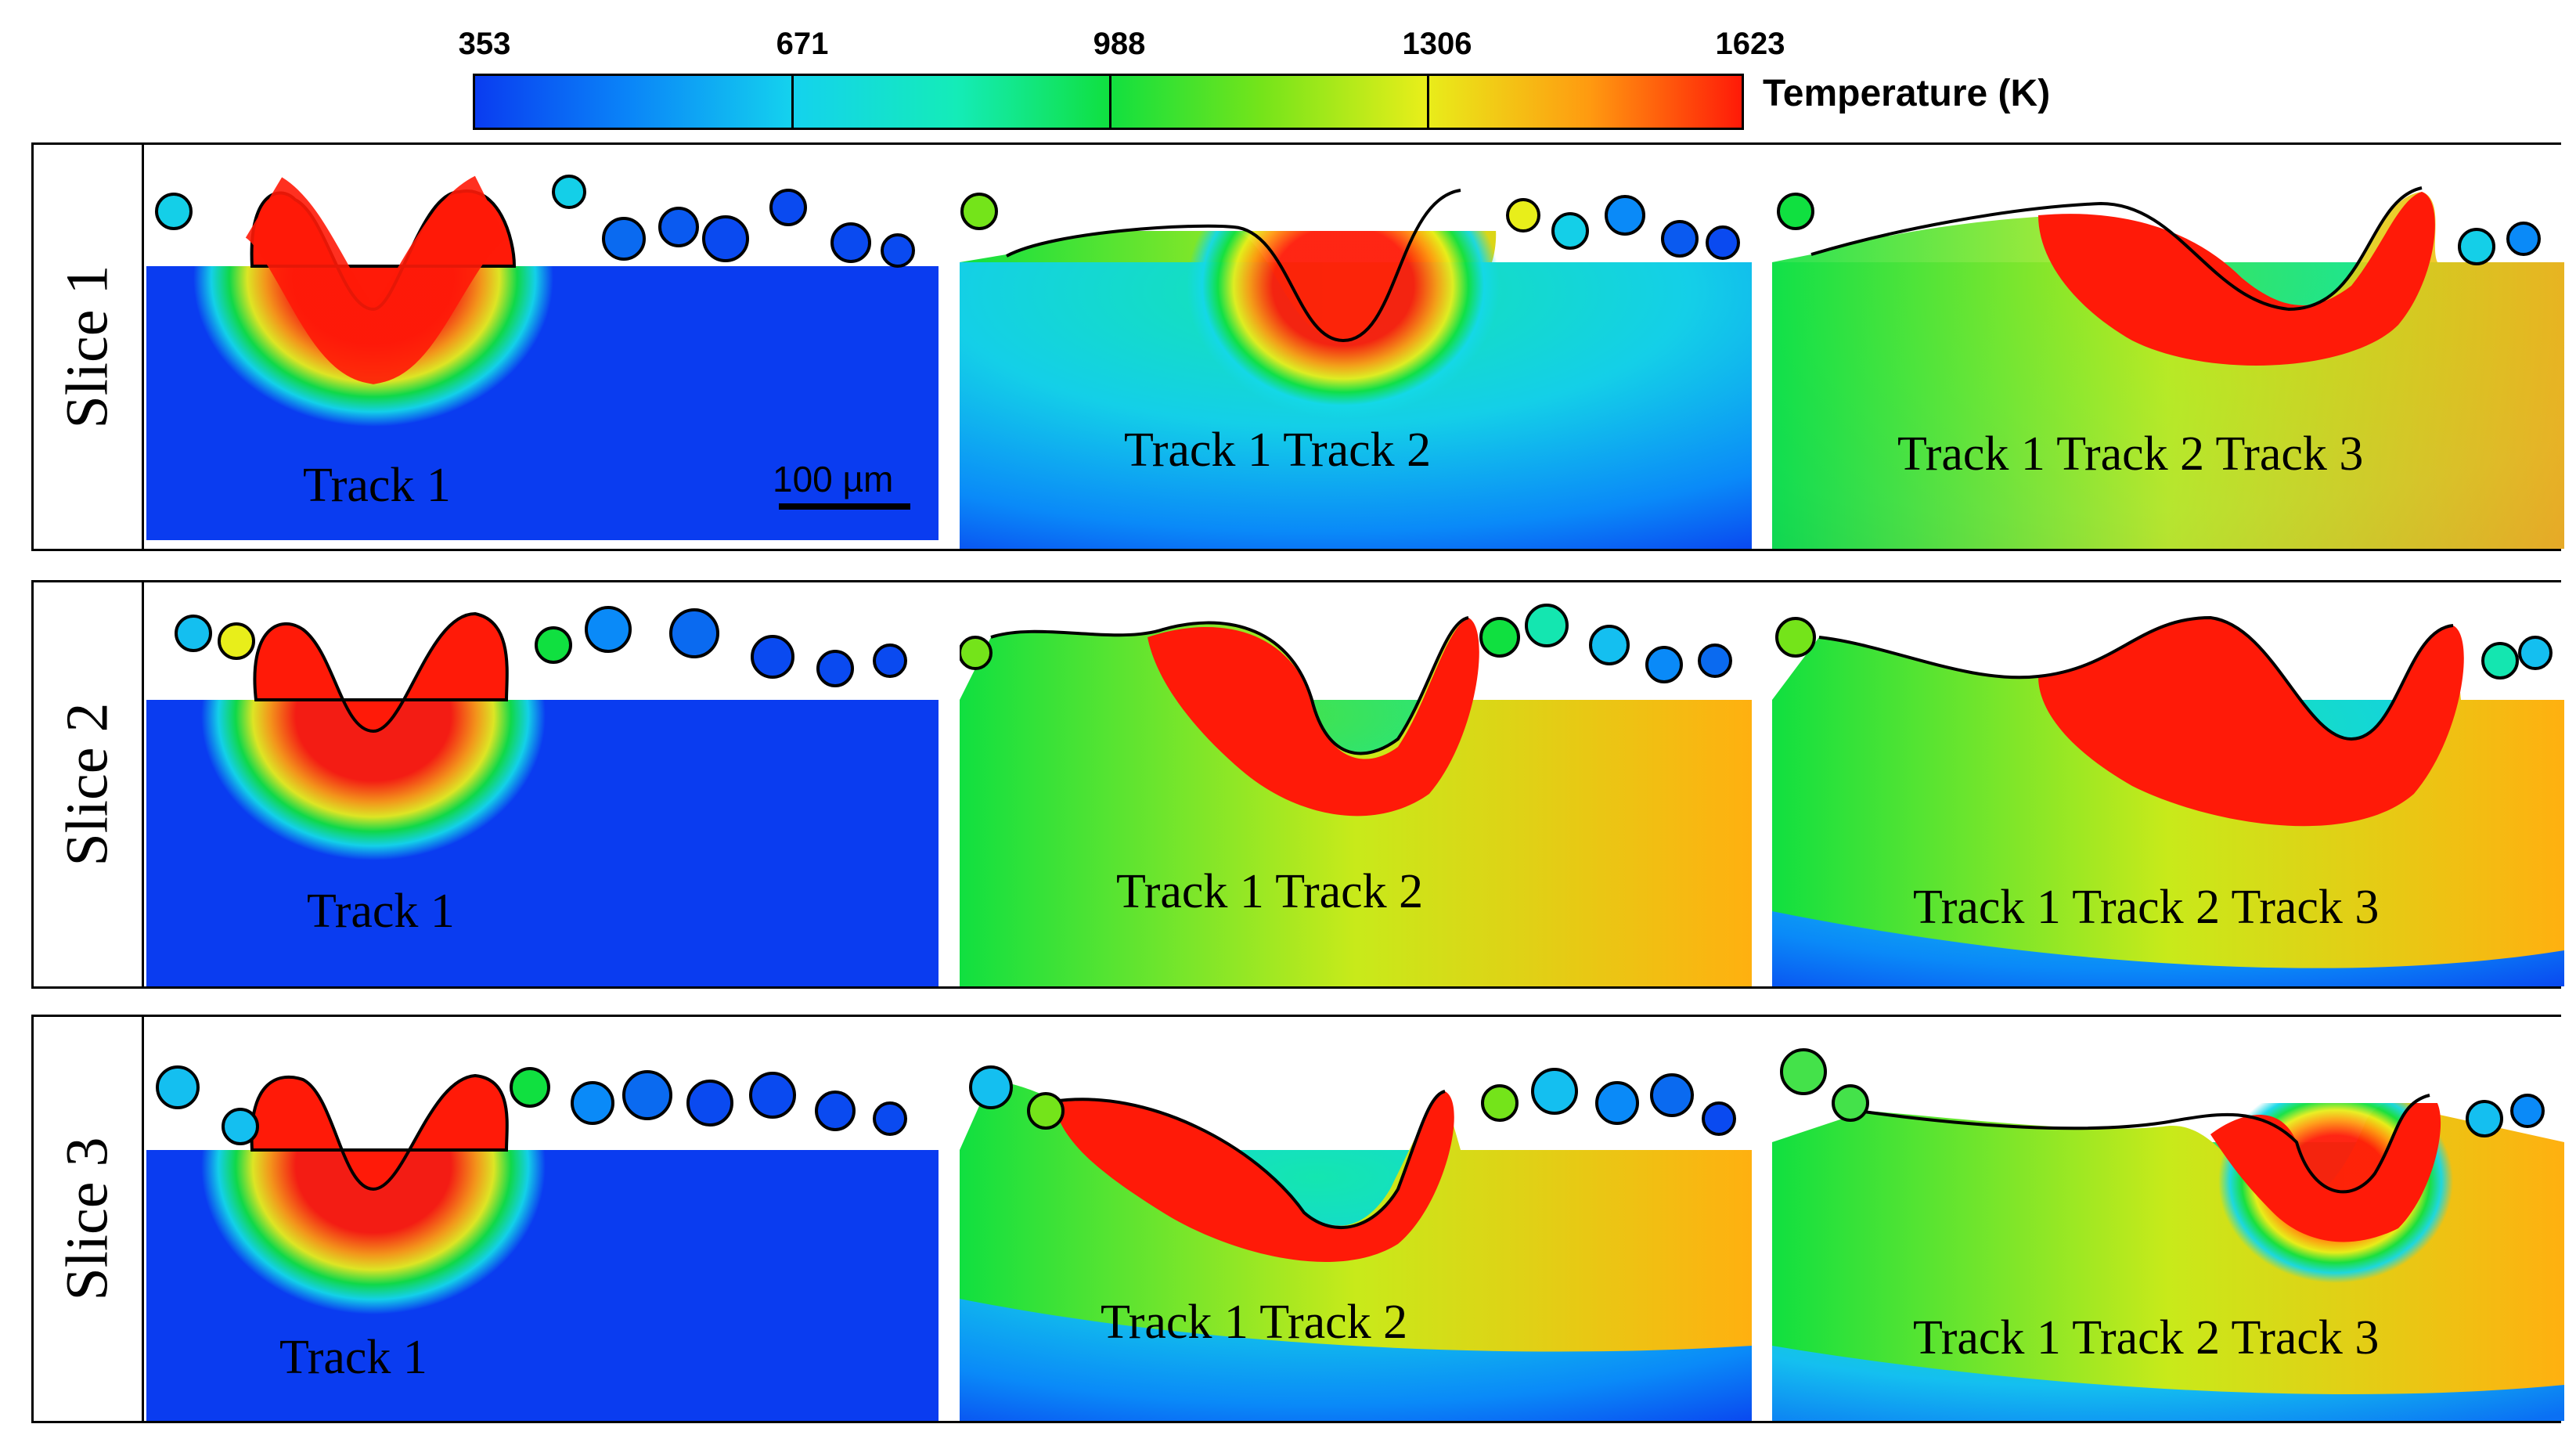  I want to click on slice-label: Slice 3, so click(87, 1219).